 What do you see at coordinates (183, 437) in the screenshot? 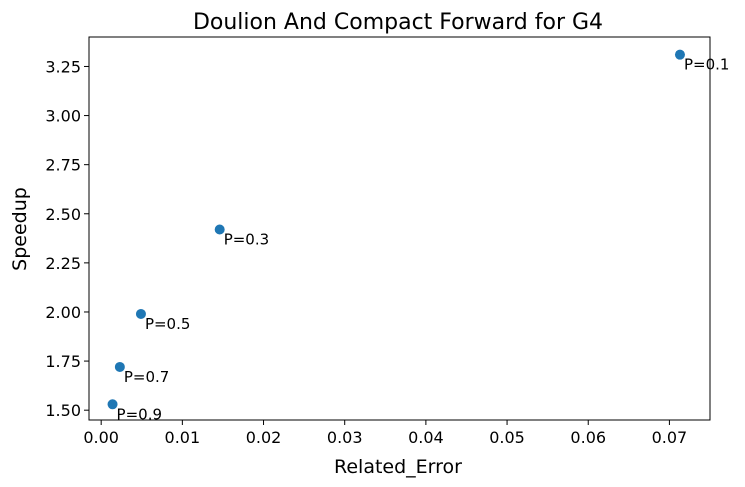
I see `x-tick-label: 0.01` at bounding box center [183, 437].